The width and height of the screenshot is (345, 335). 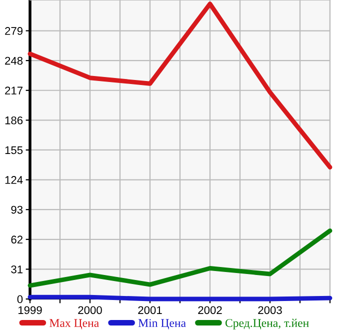 What do you see at coordinates (14, 60) in the screenshot?
I see `y-tick-label: 248` at bounding box center [14, 60].